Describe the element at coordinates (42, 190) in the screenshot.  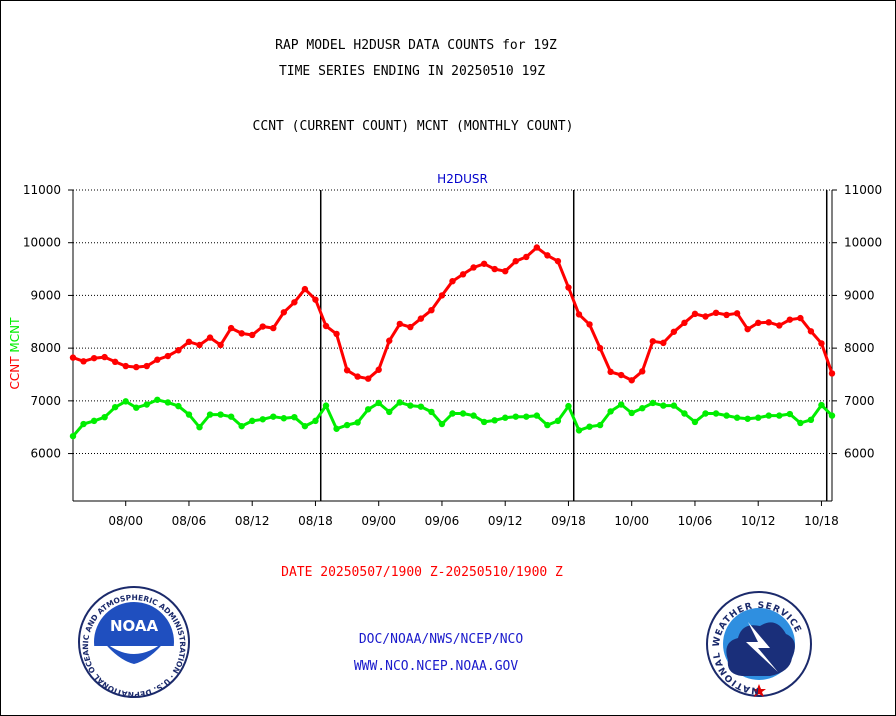
I see `ytick-label-left-11000: 11000` at that location.